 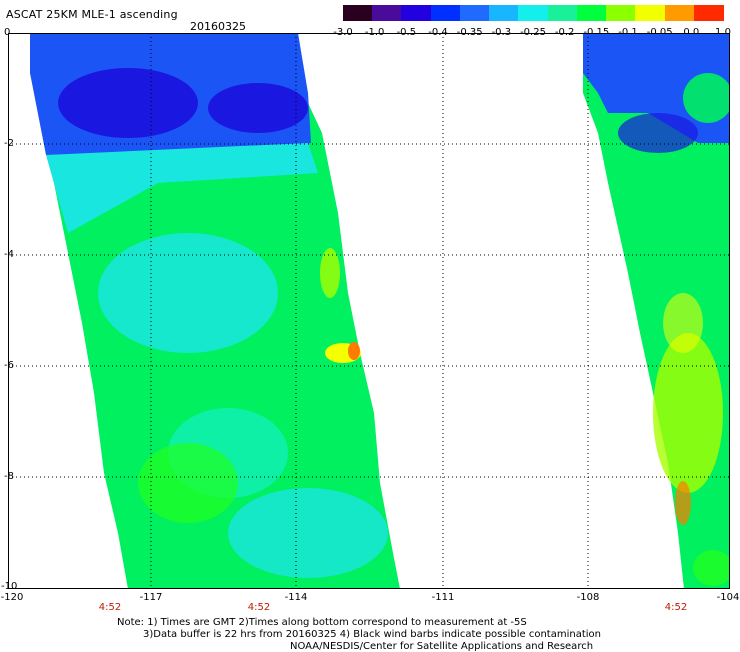 What do you see at coordinates (151, 597) in the screenshot?
I see `x-label-117: -117` at bounding box center [151, 597].